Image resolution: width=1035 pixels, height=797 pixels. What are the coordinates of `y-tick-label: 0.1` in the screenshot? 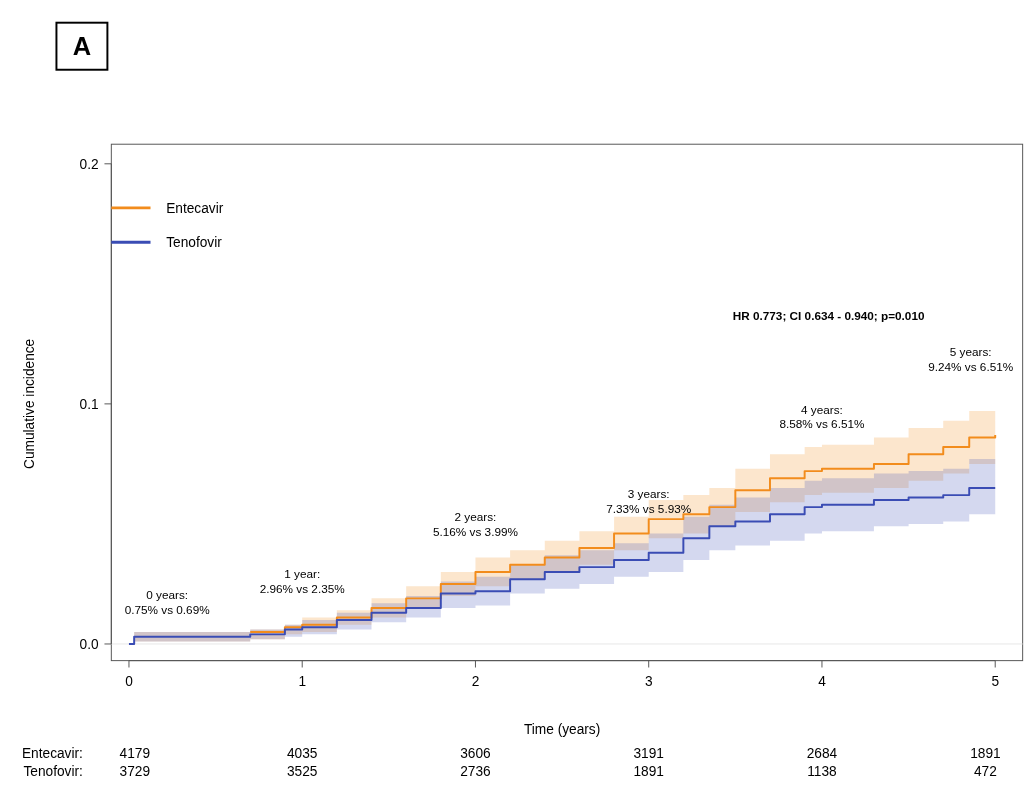 It's located at (89, 404).